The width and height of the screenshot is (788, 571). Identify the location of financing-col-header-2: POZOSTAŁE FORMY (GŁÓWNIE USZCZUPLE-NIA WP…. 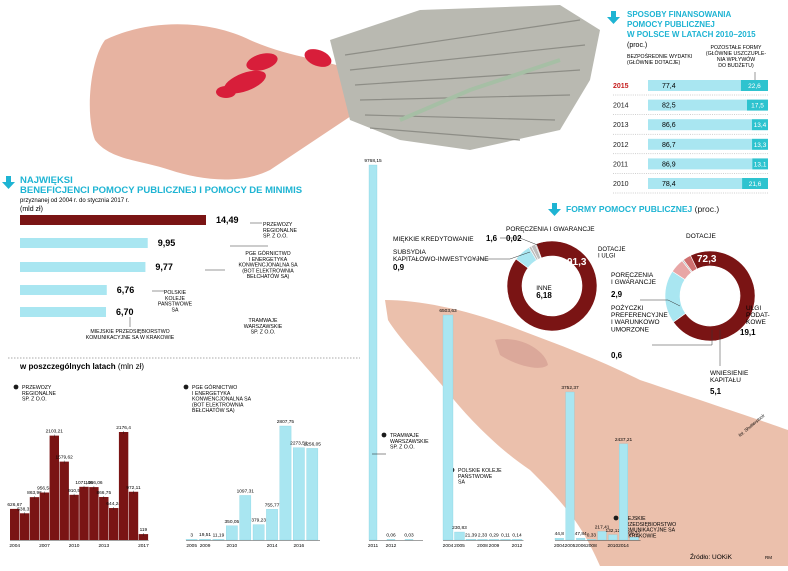
(736, 57).